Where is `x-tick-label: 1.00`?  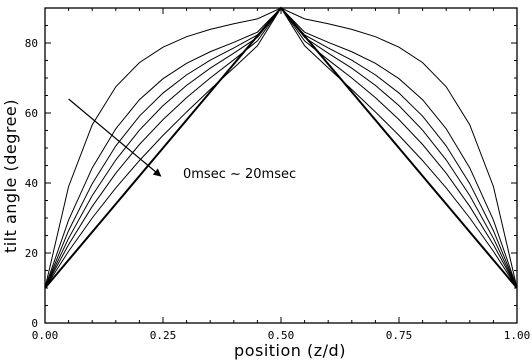 x-tick-label: 1.00 is located at coordinates (517, 335).